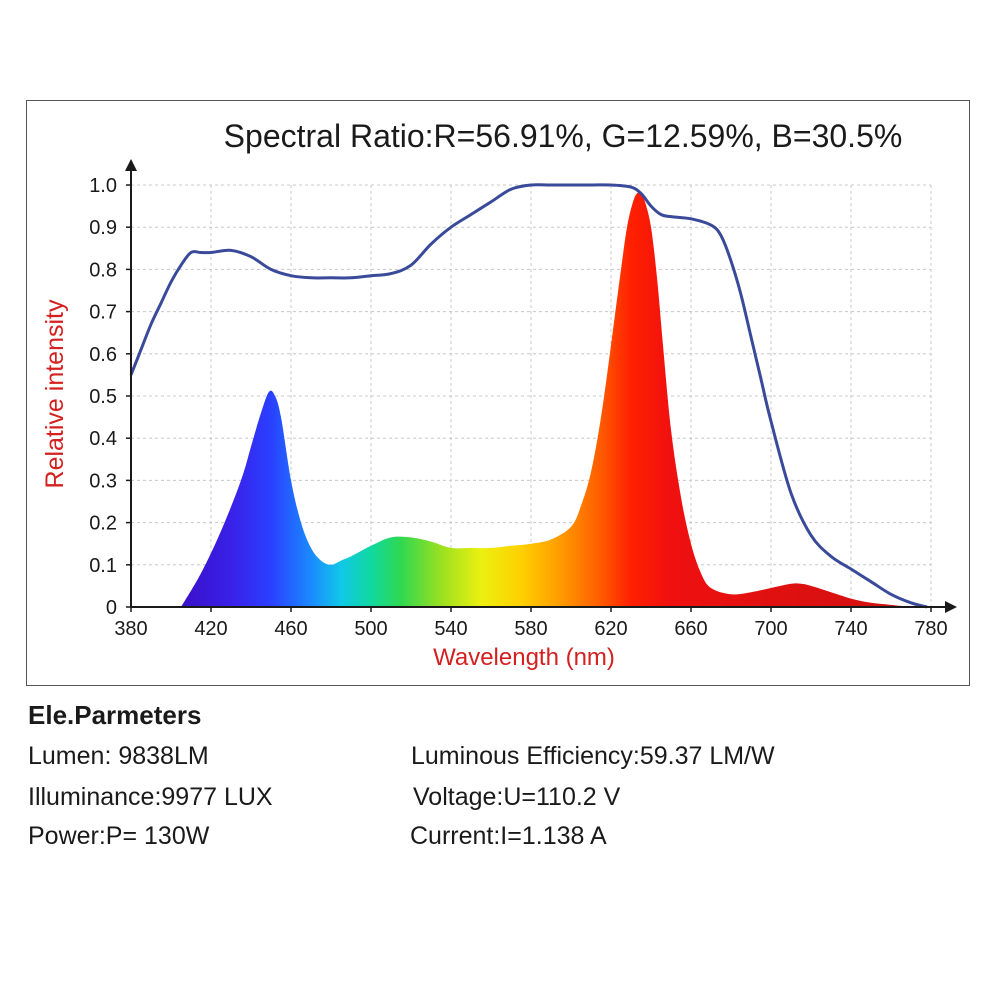  Describe the element at coordinates (118, 756) in the screenshot. I see `lumen-value: Lumen: 9838LM` at that location.